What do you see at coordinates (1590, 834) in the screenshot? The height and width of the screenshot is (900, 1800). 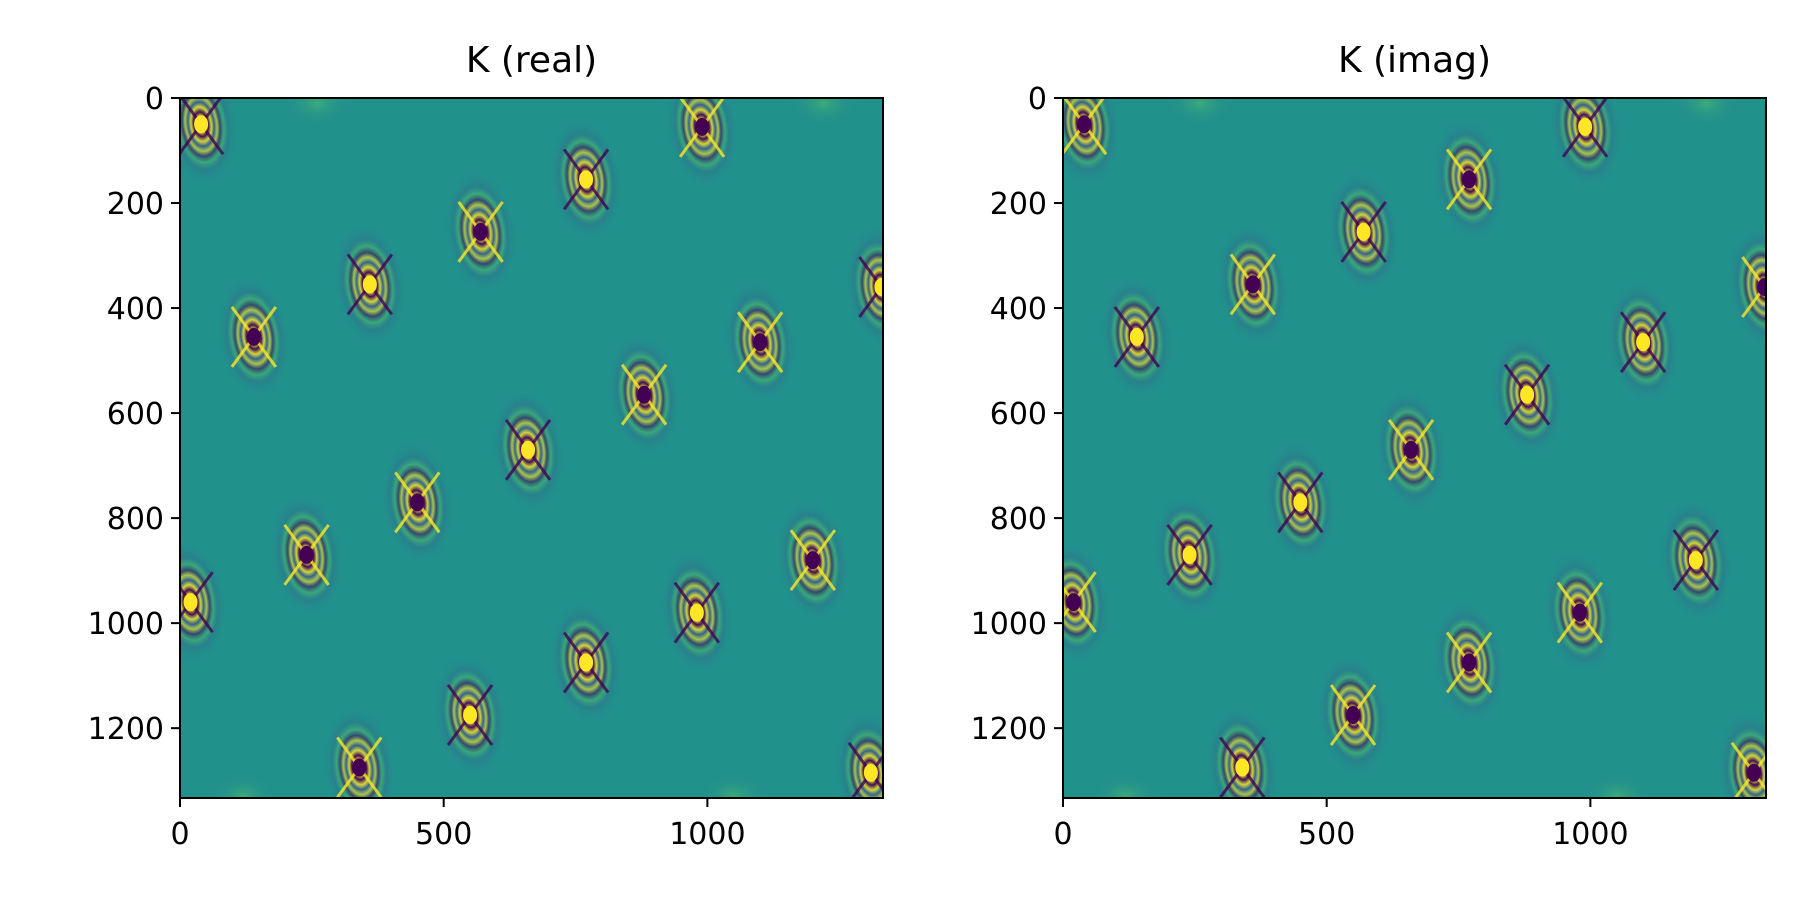 I see `x-tick-label: 1000` at bounding box center [1590, 834].